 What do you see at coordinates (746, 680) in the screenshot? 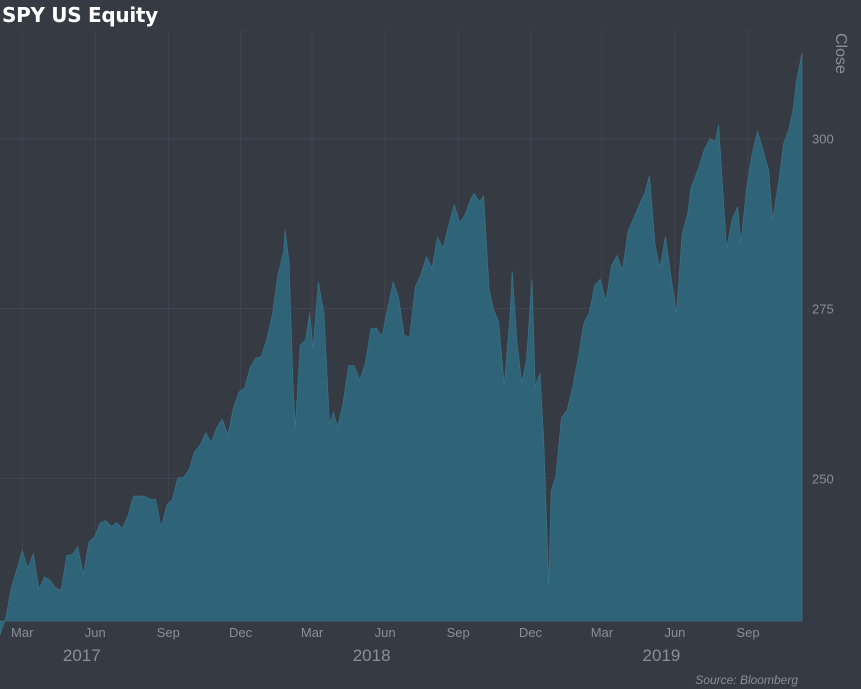
I see `source-note: Source: Bloomberg` at bounding box center [746, 680].